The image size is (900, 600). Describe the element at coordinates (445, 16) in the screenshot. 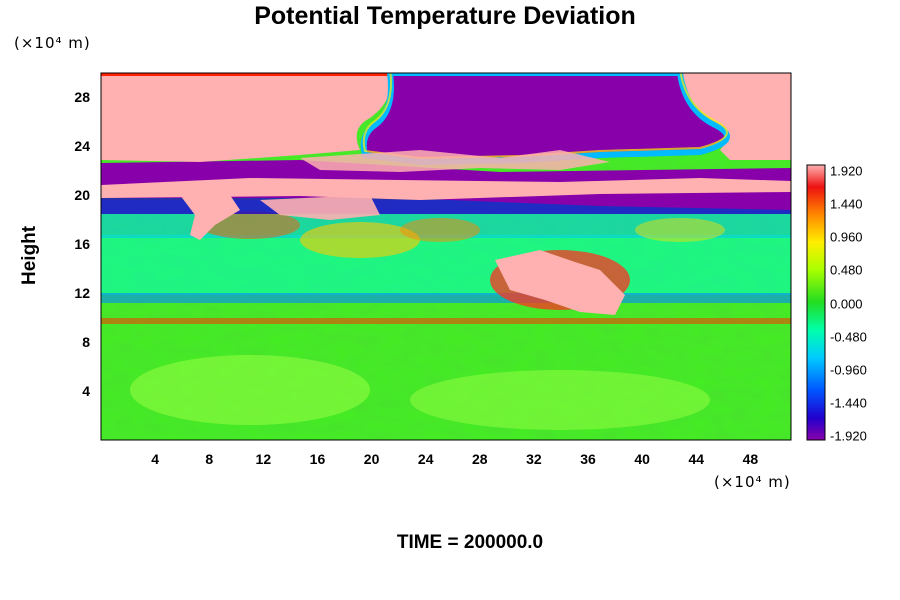

I see `chart-title: Potential Temperature Deviation` at that location.